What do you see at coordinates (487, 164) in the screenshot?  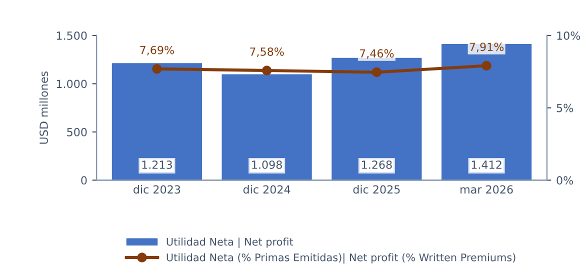 I see `data-label: 1.412` at bounding box center [487, 164].